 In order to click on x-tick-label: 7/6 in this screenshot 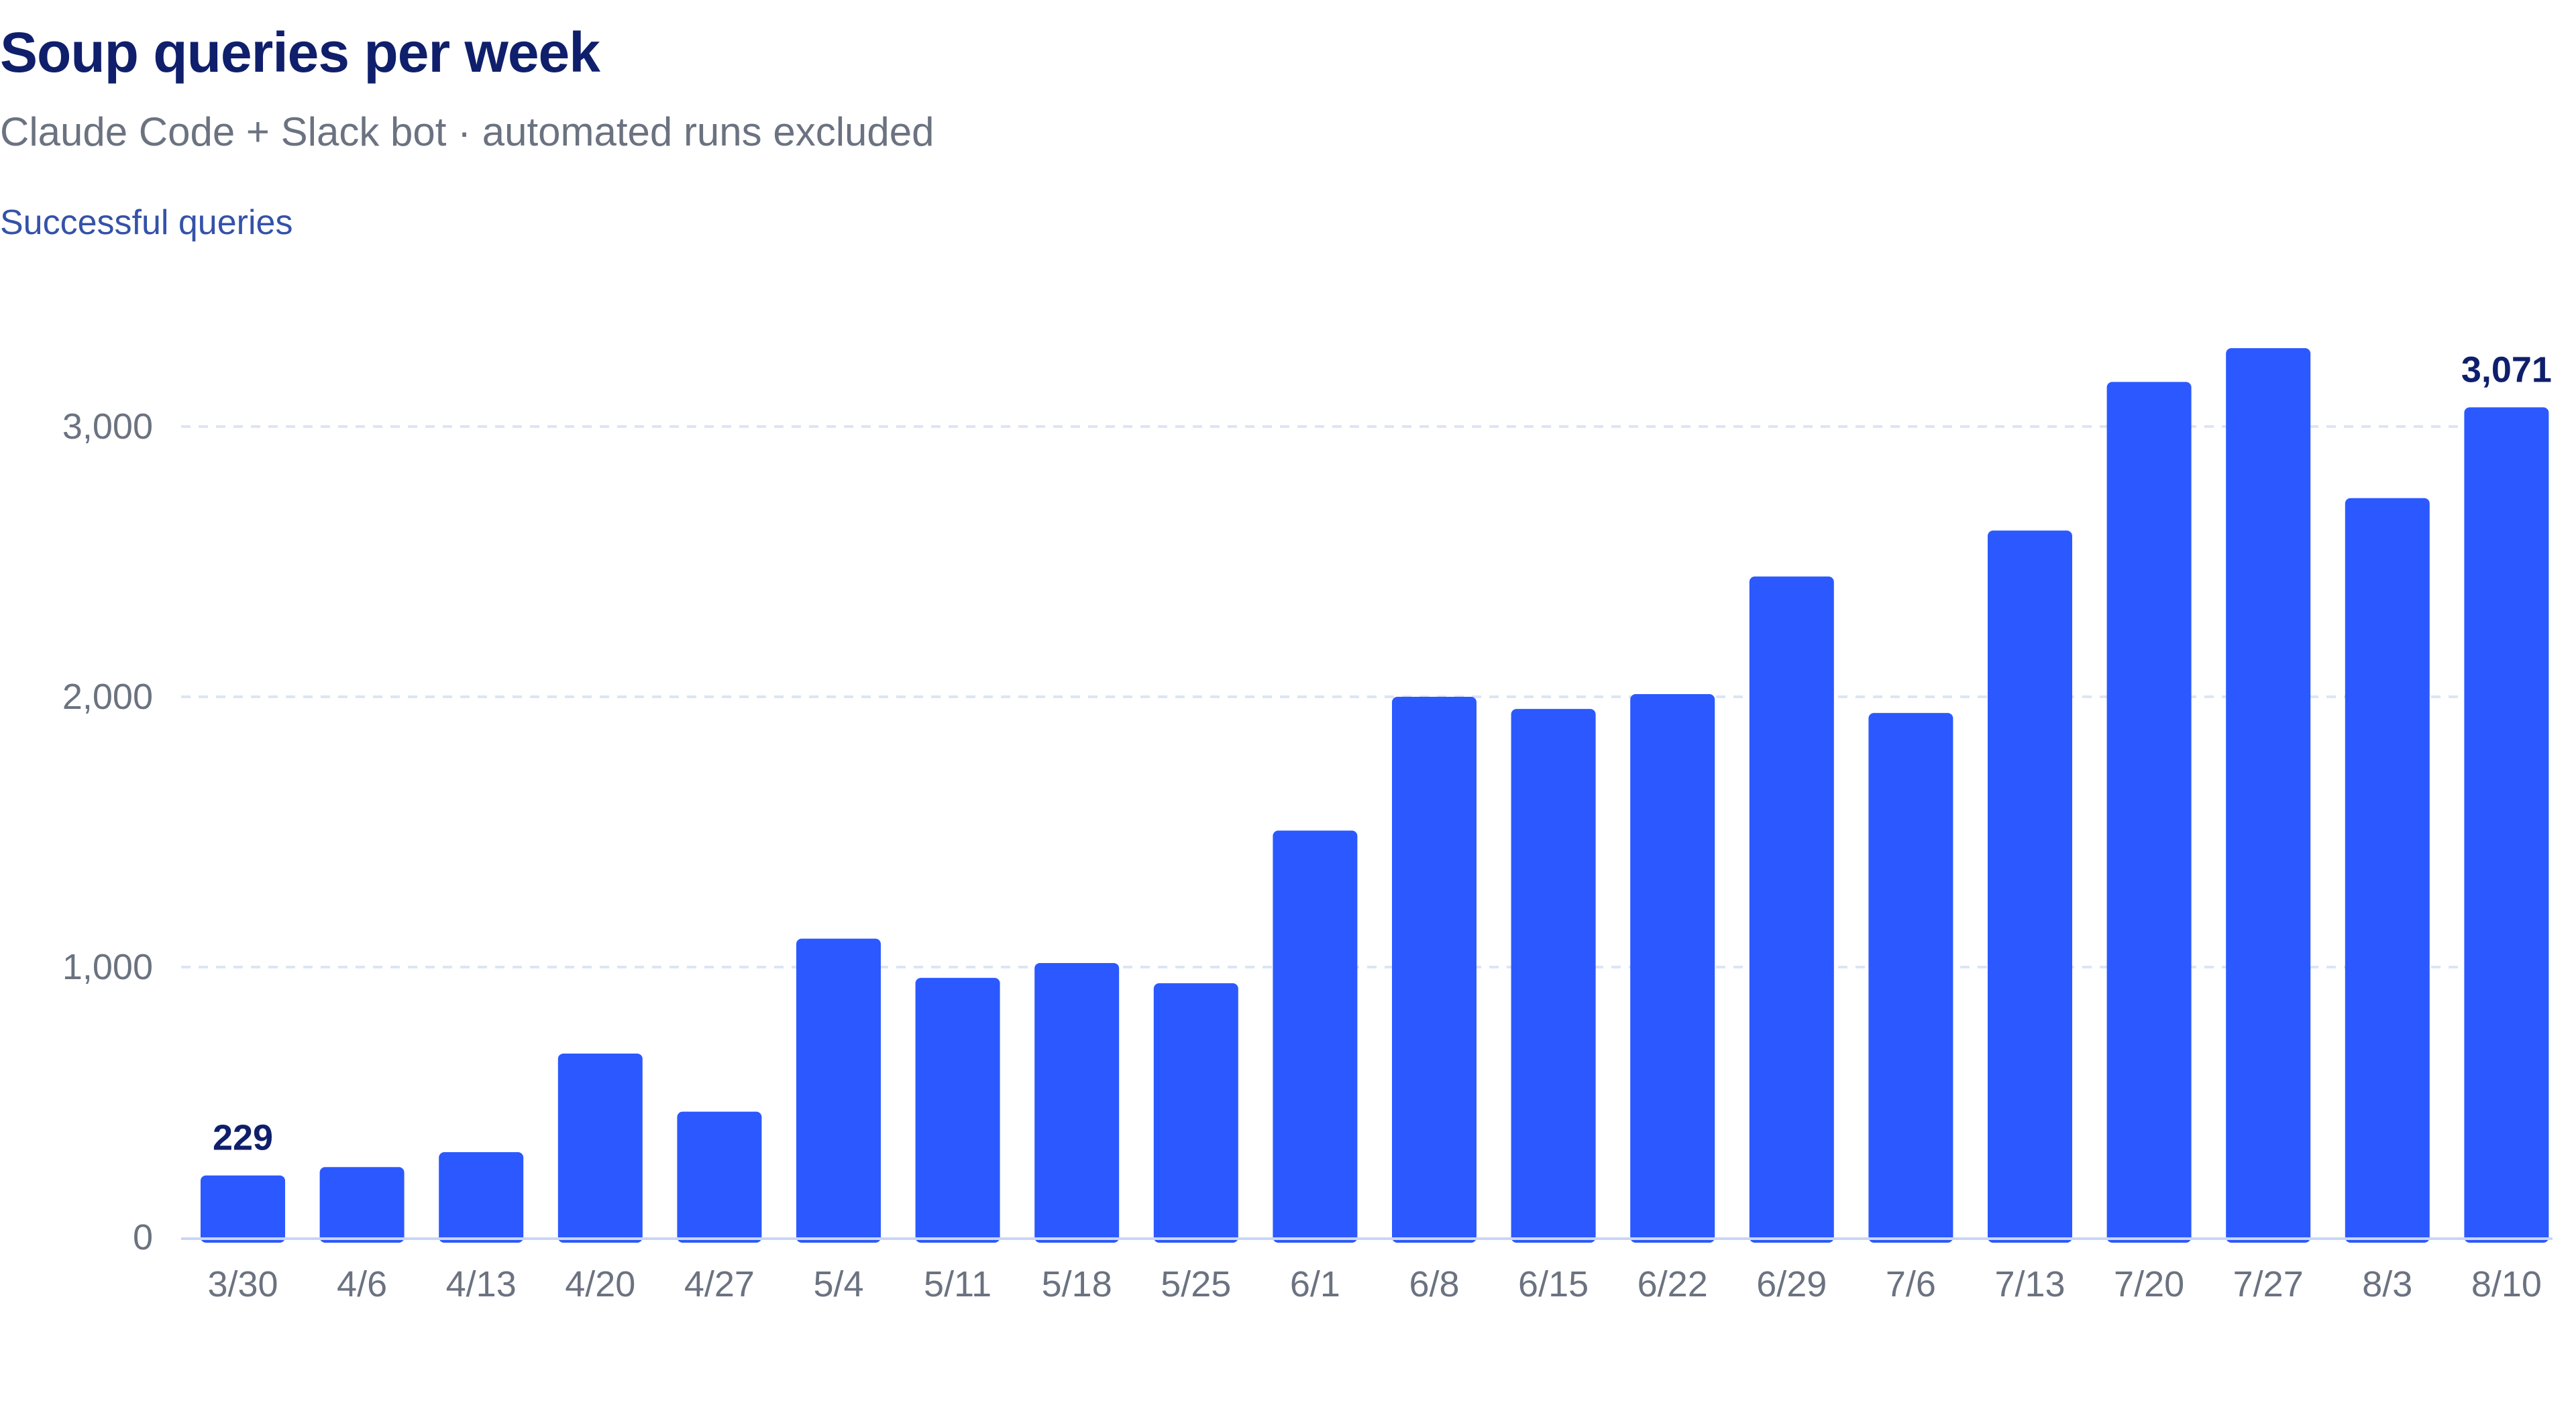, I will do `click(1911, 1284)`.